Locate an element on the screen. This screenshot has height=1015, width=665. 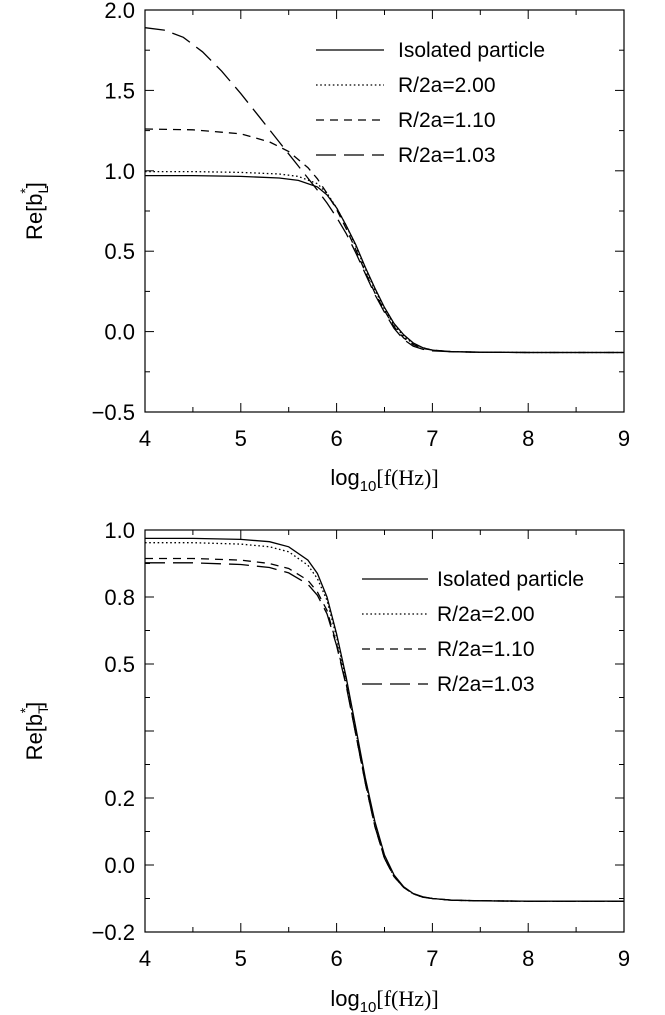
y-tick-label: −0.2 is located at coordinates (113, 932).